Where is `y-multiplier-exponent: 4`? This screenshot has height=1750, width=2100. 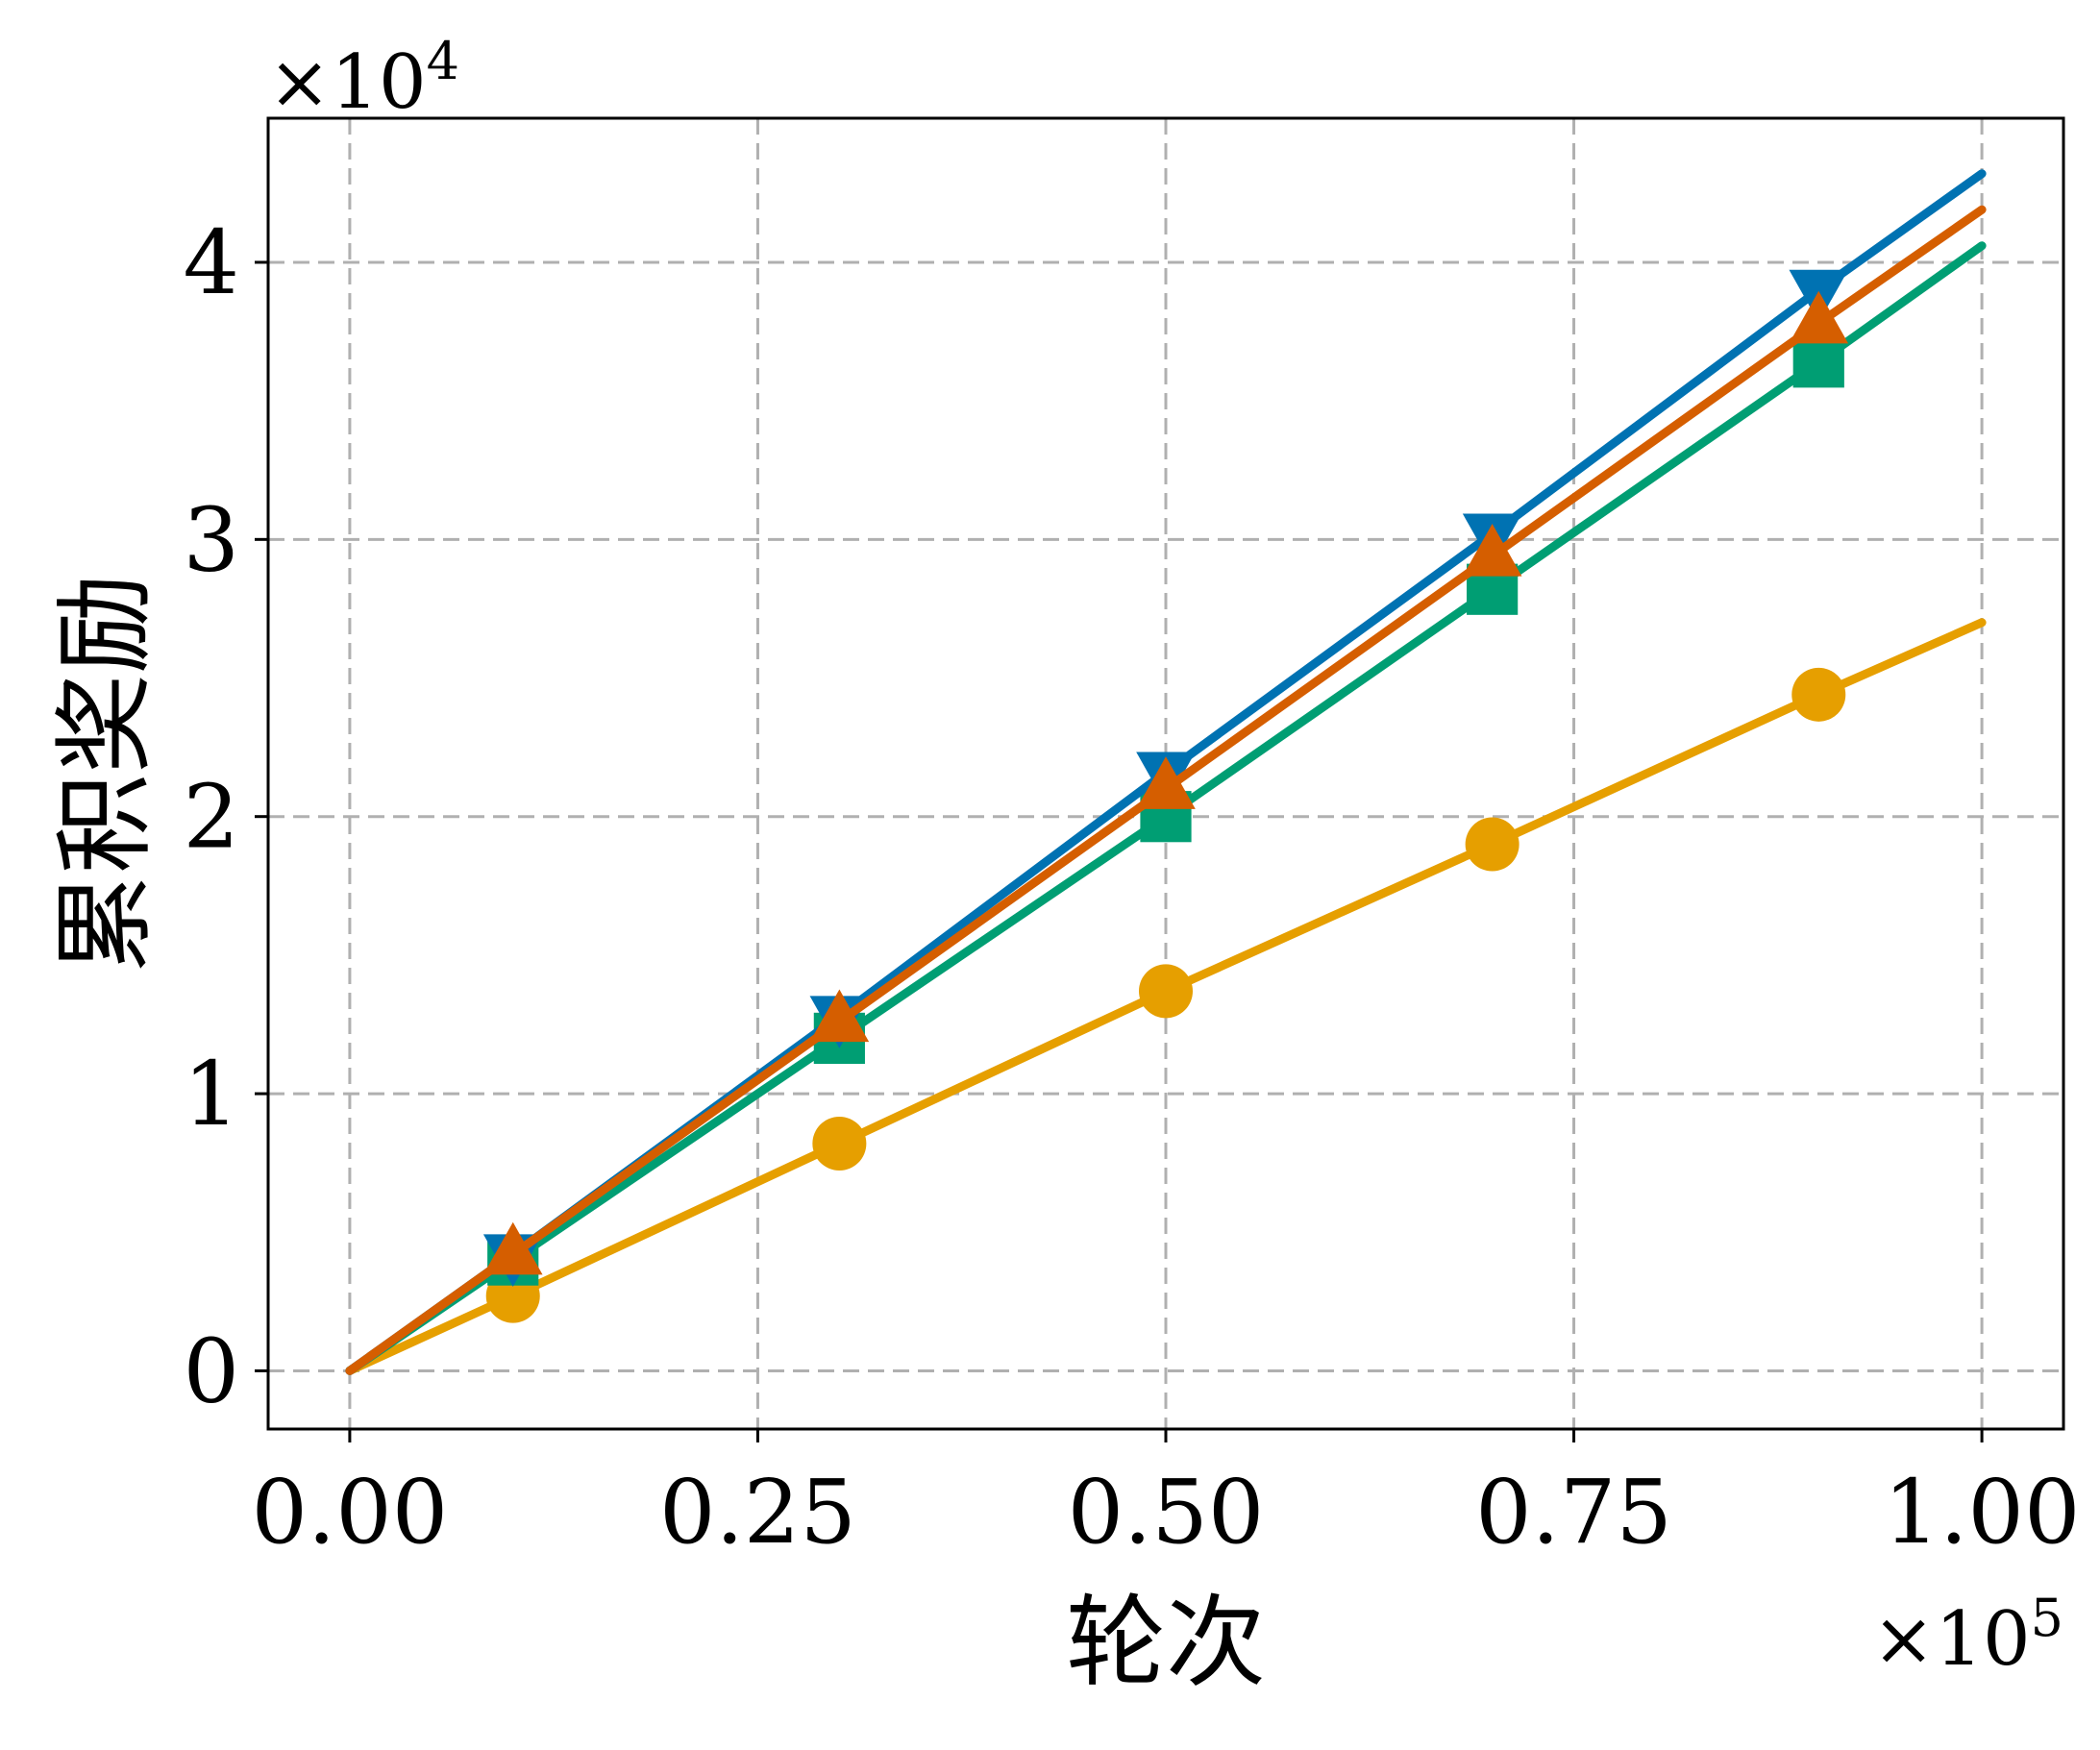 y-multiplier-exponent: 4 is located at coordinates (443, 61).